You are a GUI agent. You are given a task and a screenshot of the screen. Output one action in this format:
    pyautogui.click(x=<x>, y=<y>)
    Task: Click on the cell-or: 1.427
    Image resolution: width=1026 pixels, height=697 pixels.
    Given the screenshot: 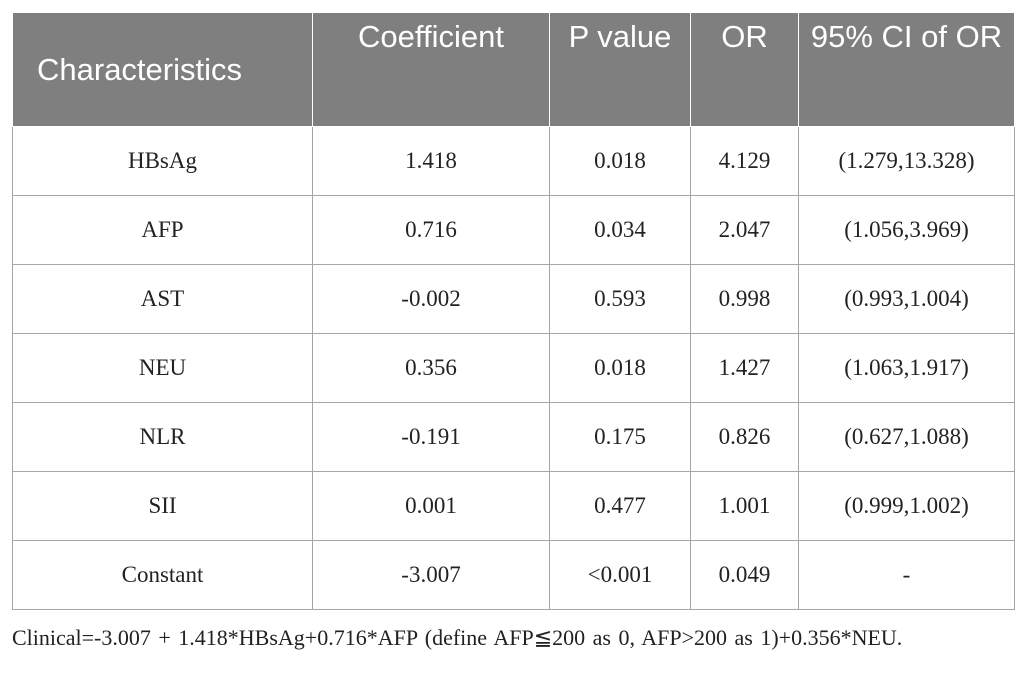 What is the action you would take?
    pyautogui.click(x=744, y=368)
    